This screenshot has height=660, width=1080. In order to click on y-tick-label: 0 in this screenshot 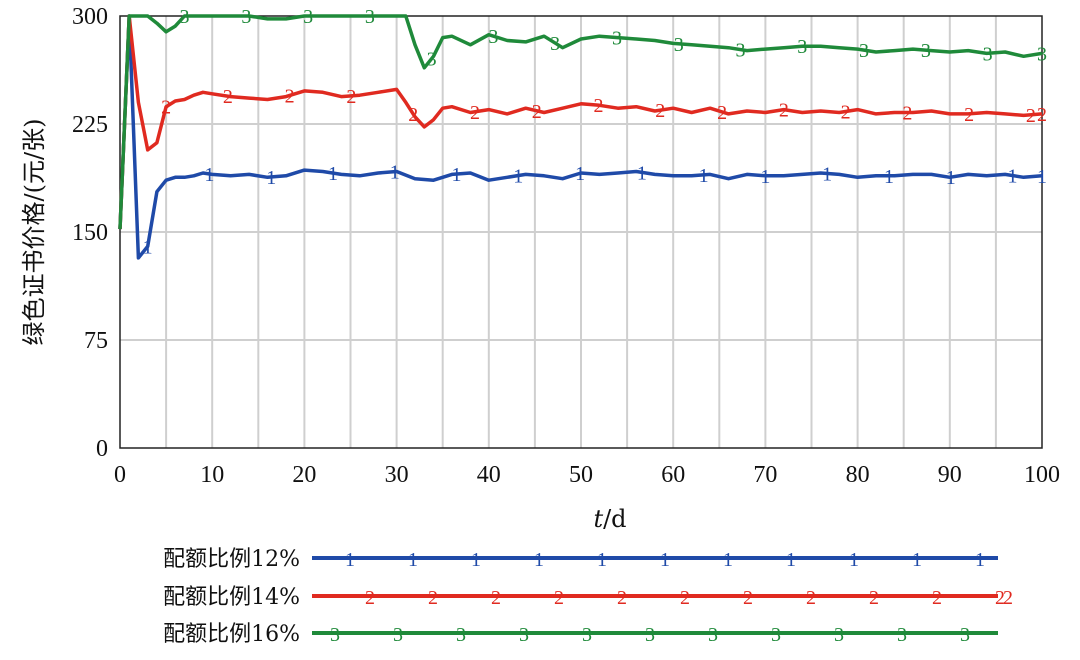, I will do `click(102, 449)`.